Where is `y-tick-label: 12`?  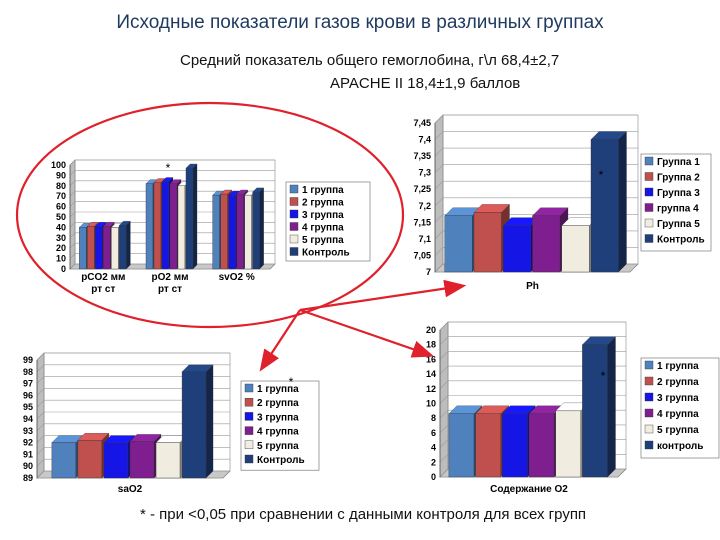 y-tick-label: 12 is located at coordinates (431, 389).